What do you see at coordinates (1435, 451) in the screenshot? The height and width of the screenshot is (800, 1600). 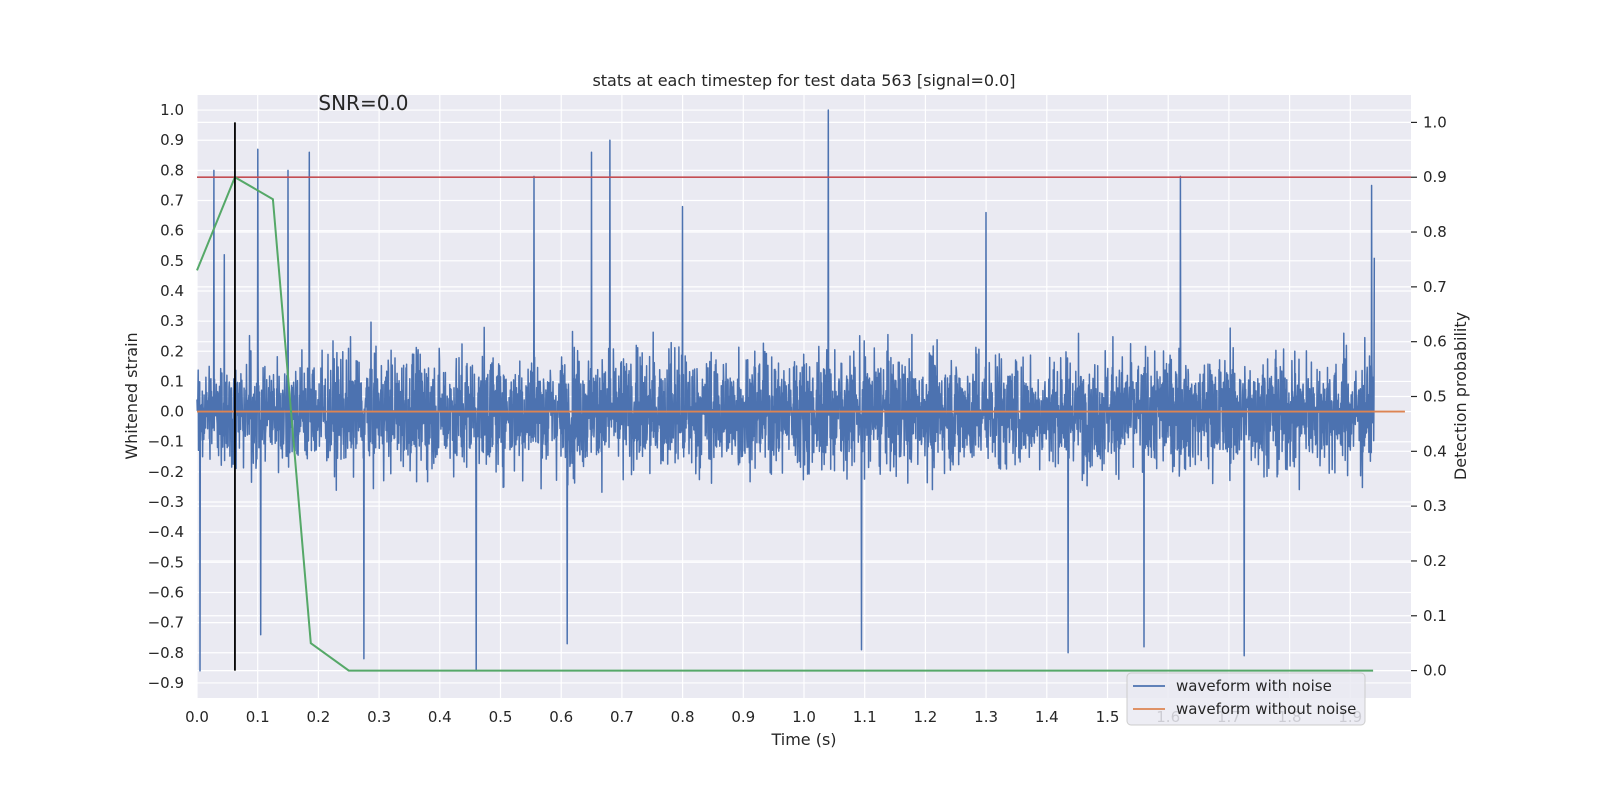 I see `y-right-tick-label: 0.4` at bounding box center [1435, 451].